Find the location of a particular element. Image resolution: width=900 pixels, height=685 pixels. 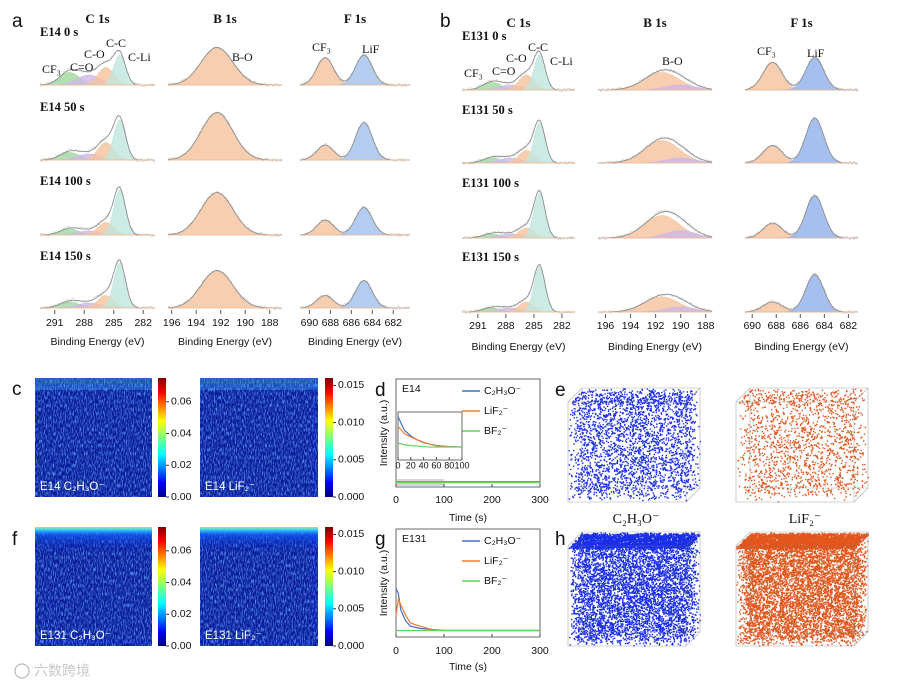

cube-edges is located at coordinates (634, 589).